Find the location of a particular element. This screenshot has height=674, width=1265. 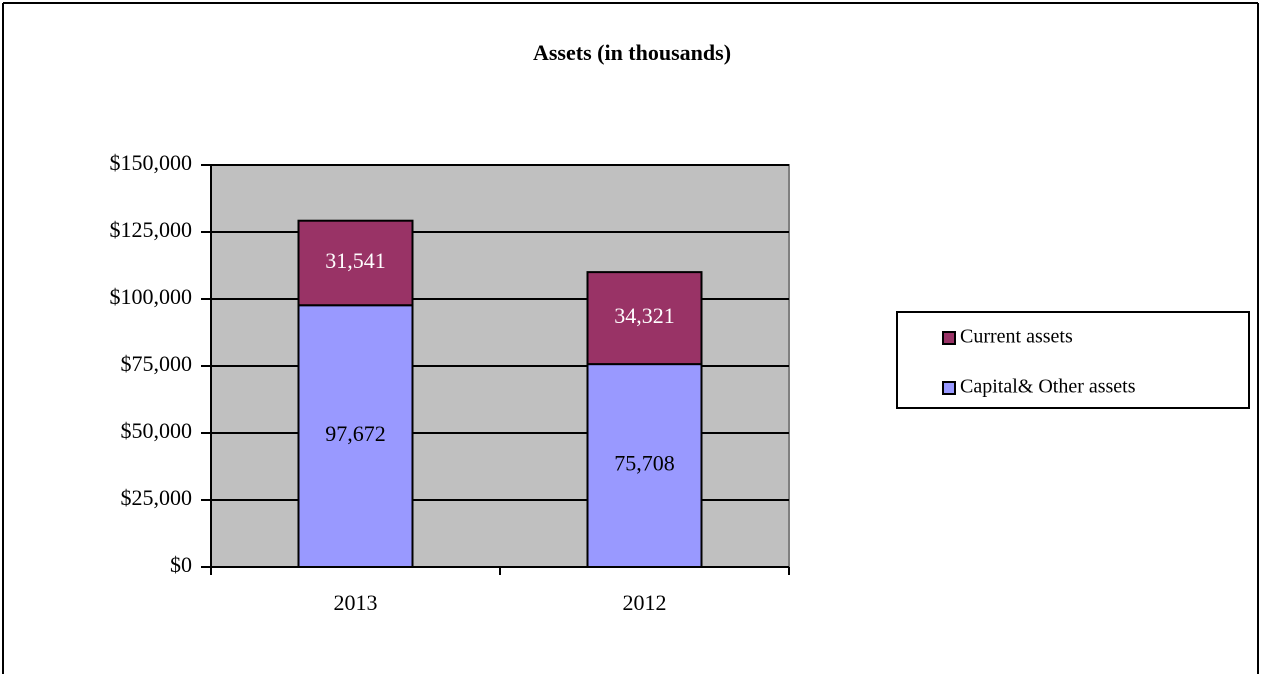

y-tick-label: $0 is located at coordinates (181, 564).